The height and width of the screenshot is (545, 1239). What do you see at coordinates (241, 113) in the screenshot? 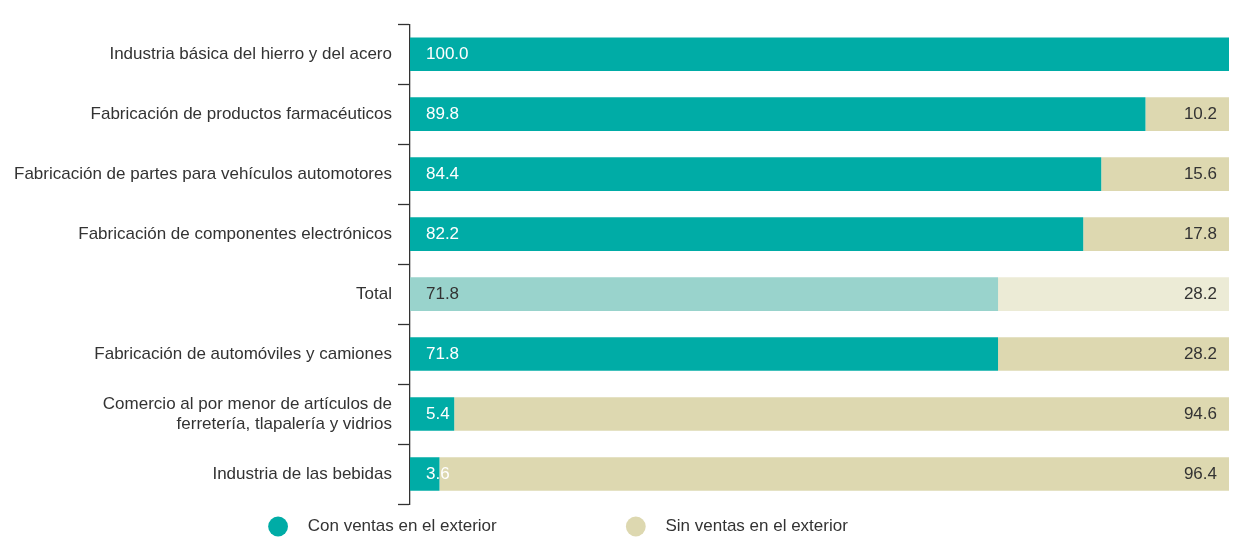
I see `y-tick-label: Fabricación de productos farmacéuticos` at bounding box center [241, 113].